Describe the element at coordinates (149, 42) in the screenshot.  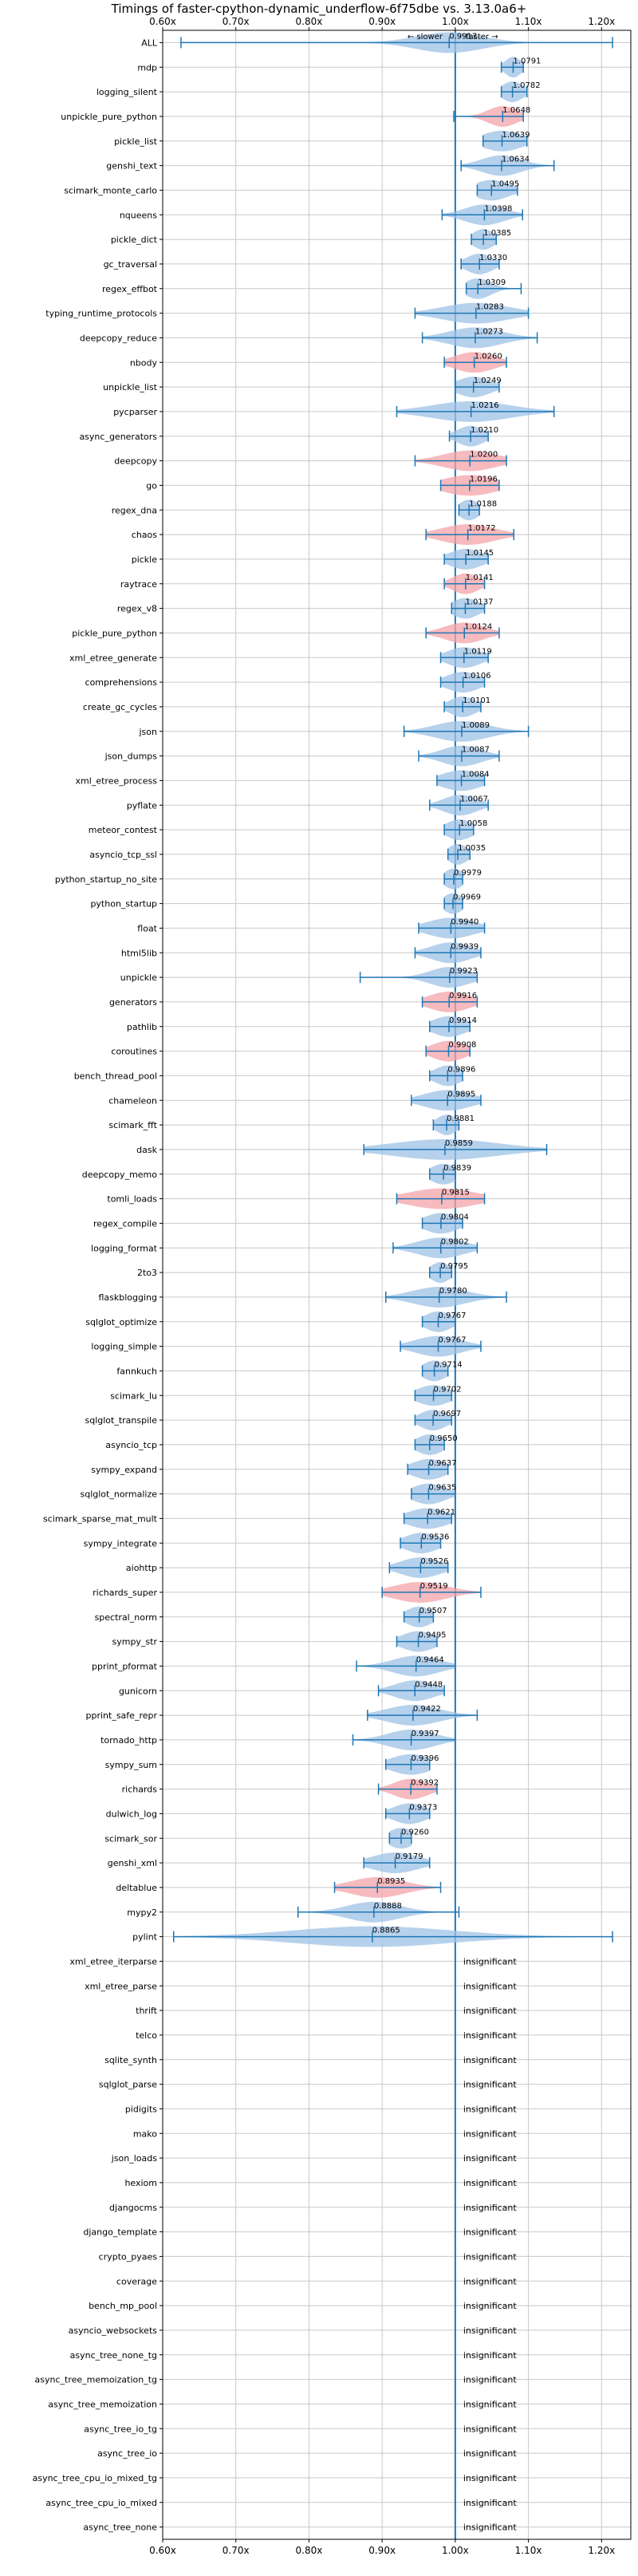
I see `benchmark-label: ALL` at that location.